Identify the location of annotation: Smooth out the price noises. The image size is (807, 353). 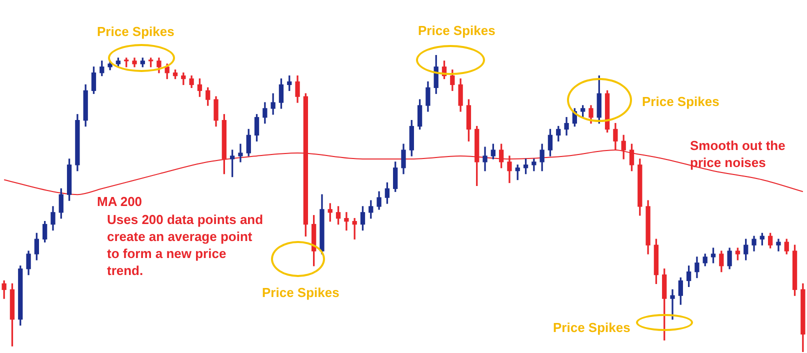
(738, 154).